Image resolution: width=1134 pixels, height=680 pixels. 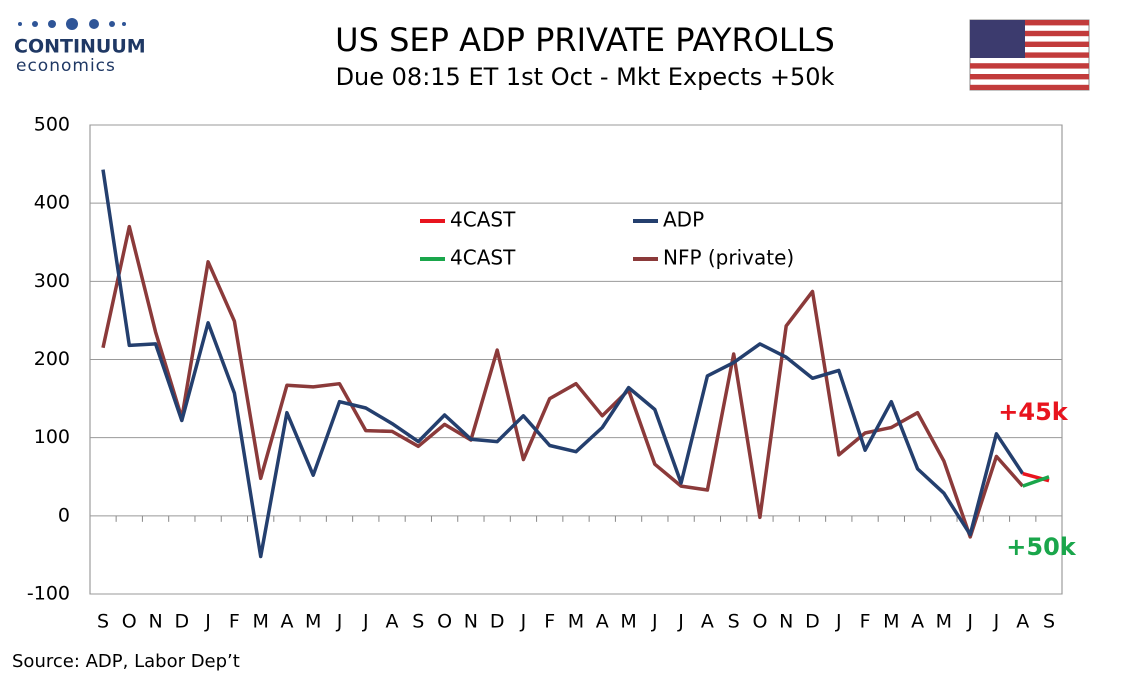 What do you see at coordinates (52, 359) in the screenshot?
I see `y-tick-label: 200` at bounding box center [52, 359].